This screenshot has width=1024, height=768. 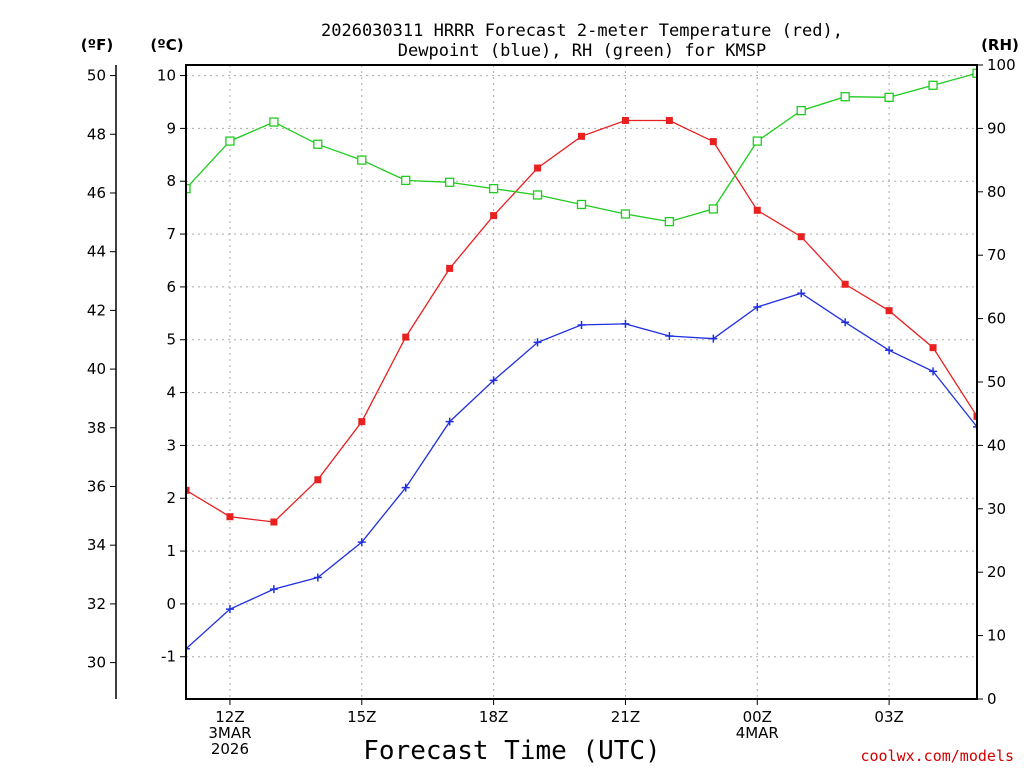 I want to click on x-tick-label: 21Z, so click(x=625, y=717).